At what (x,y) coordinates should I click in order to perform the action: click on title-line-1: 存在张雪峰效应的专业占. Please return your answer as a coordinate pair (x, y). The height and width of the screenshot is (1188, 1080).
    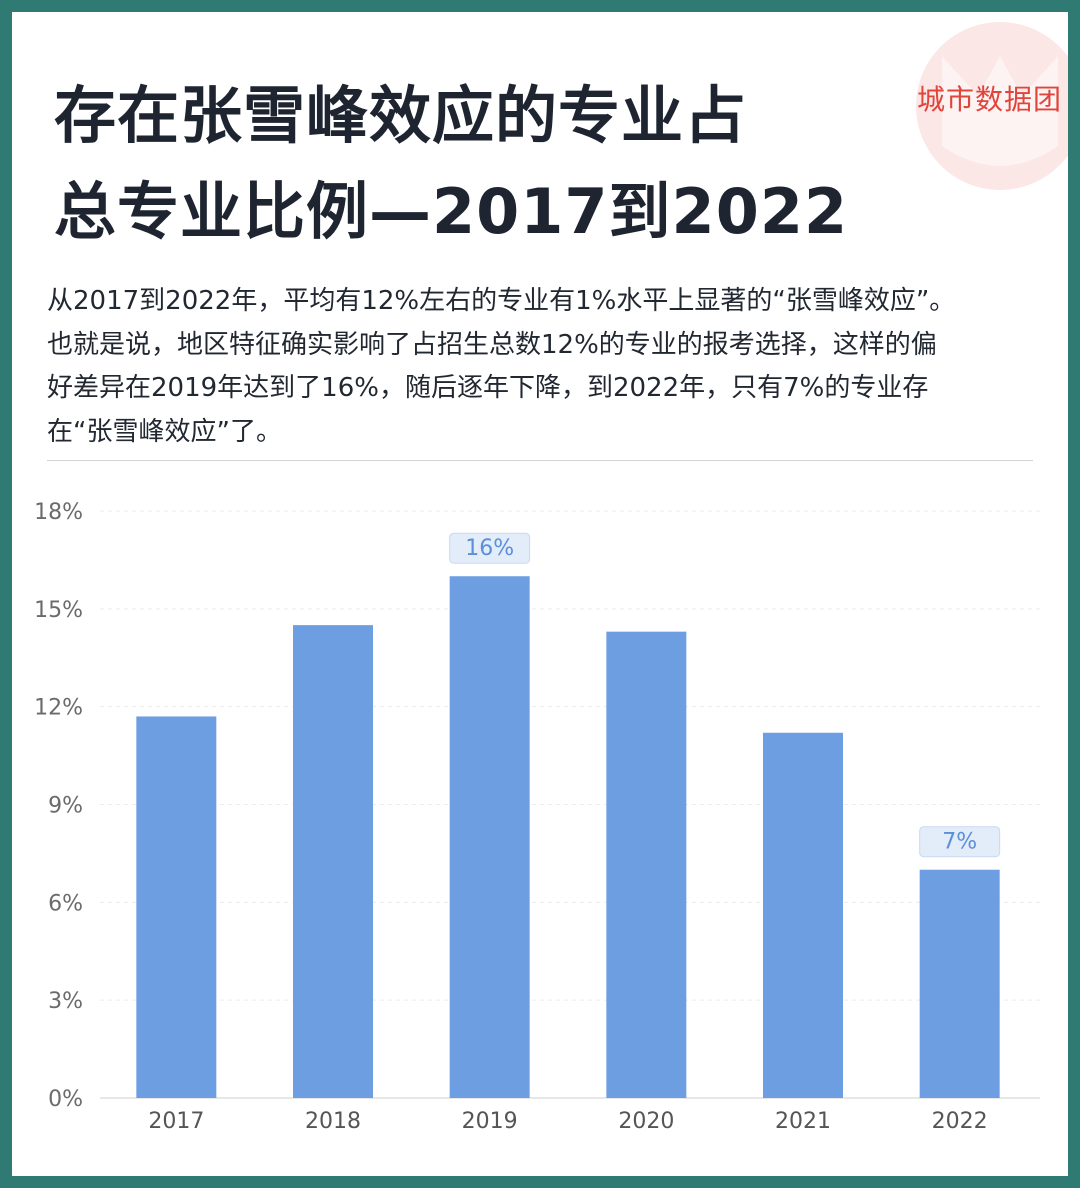
    Looking at the image, I should click on (401, 115).